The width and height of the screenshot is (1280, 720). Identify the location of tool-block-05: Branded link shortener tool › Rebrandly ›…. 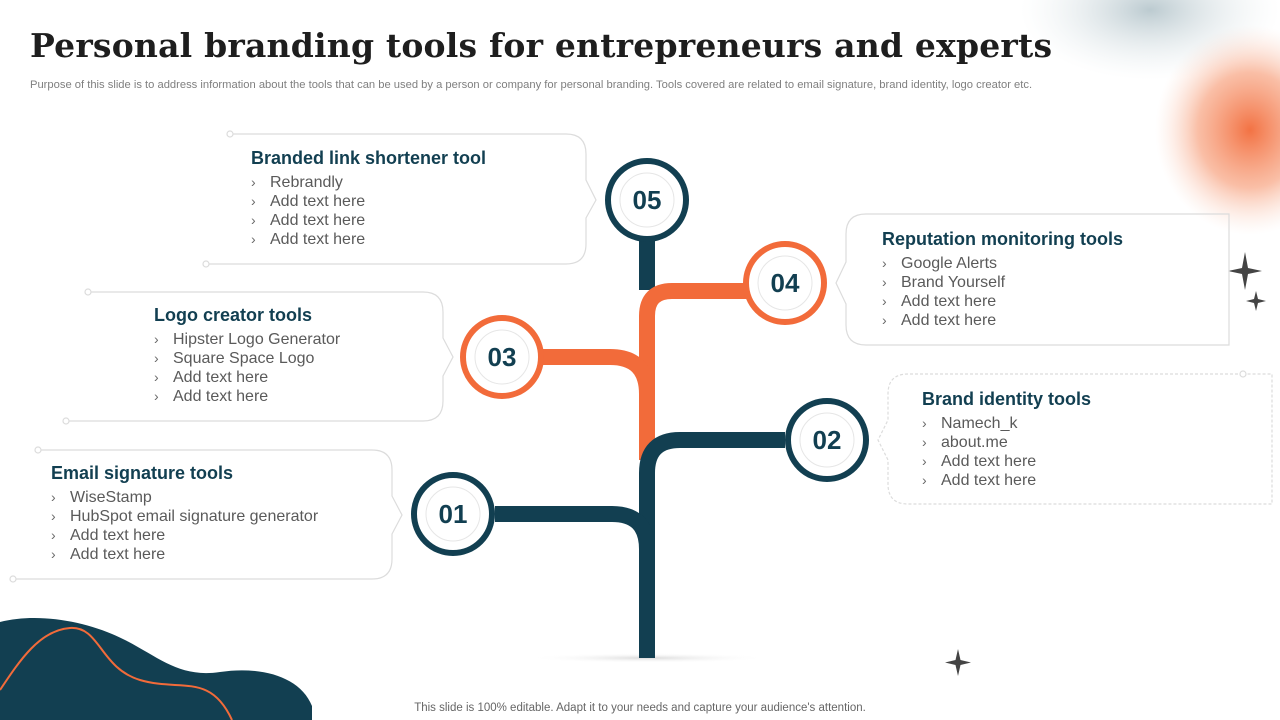
(368, 198).